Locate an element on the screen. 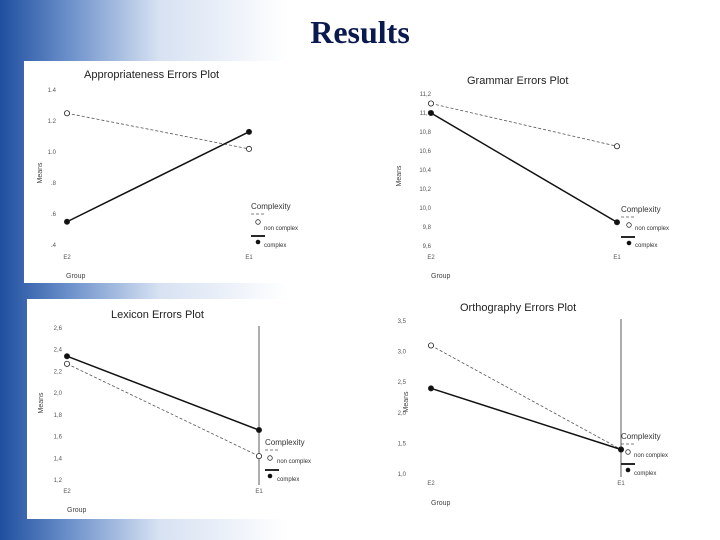  y-tick-label: .8 is located at coordinates (54, 184).